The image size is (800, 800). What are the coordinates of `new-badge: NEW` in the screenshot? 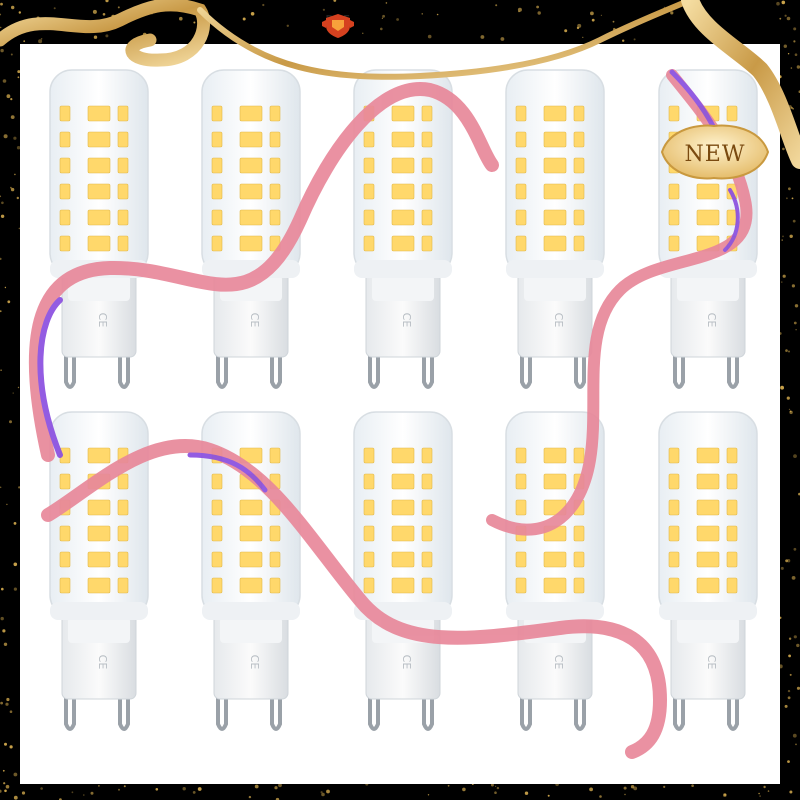 It's located at (715, 152).